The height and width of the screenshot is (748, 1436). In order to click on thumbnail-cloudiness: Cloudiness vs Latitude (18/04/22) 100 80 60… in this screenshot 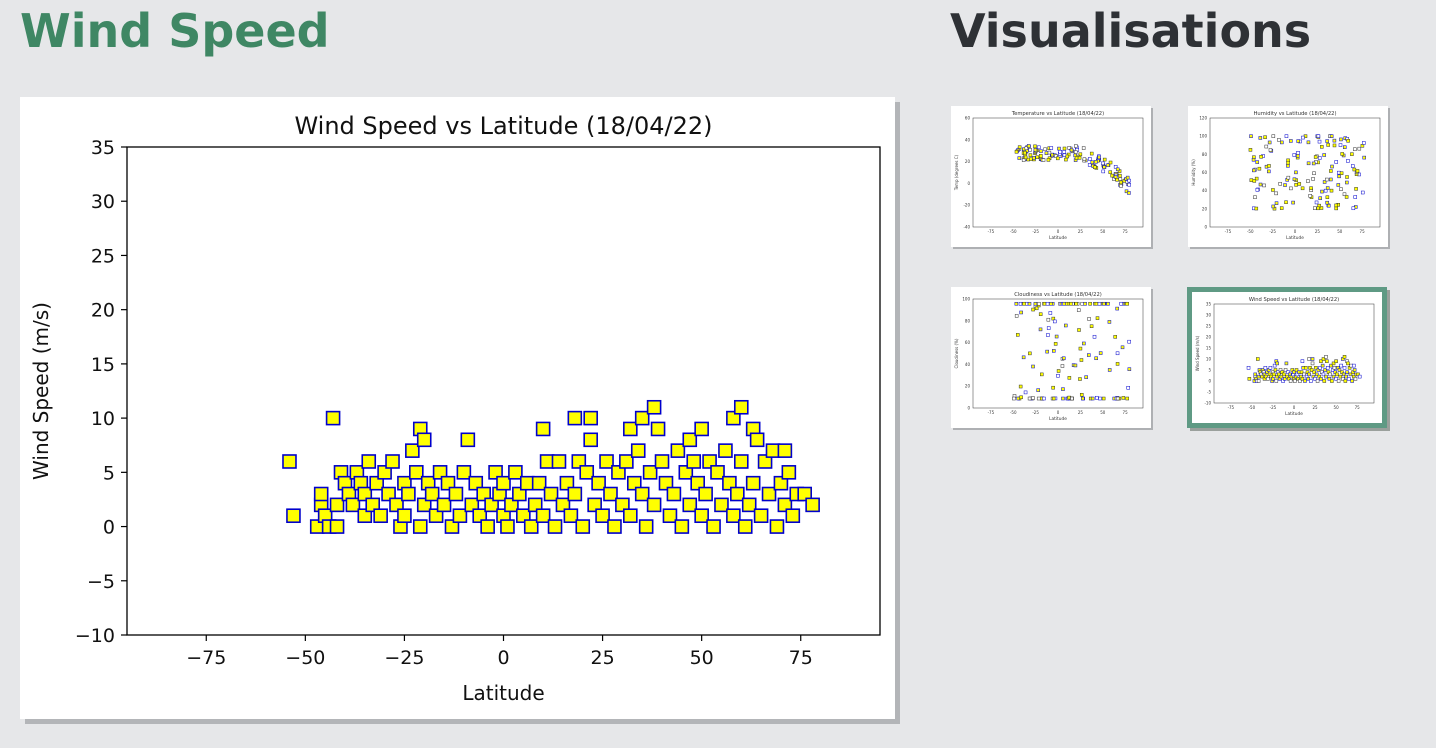, I will do `click(1051, 357)`.